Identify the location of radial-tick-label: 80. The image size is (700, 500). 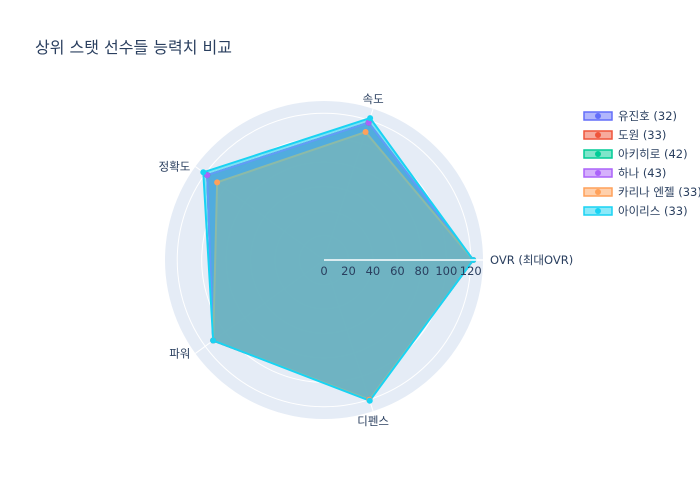
(422, 271).